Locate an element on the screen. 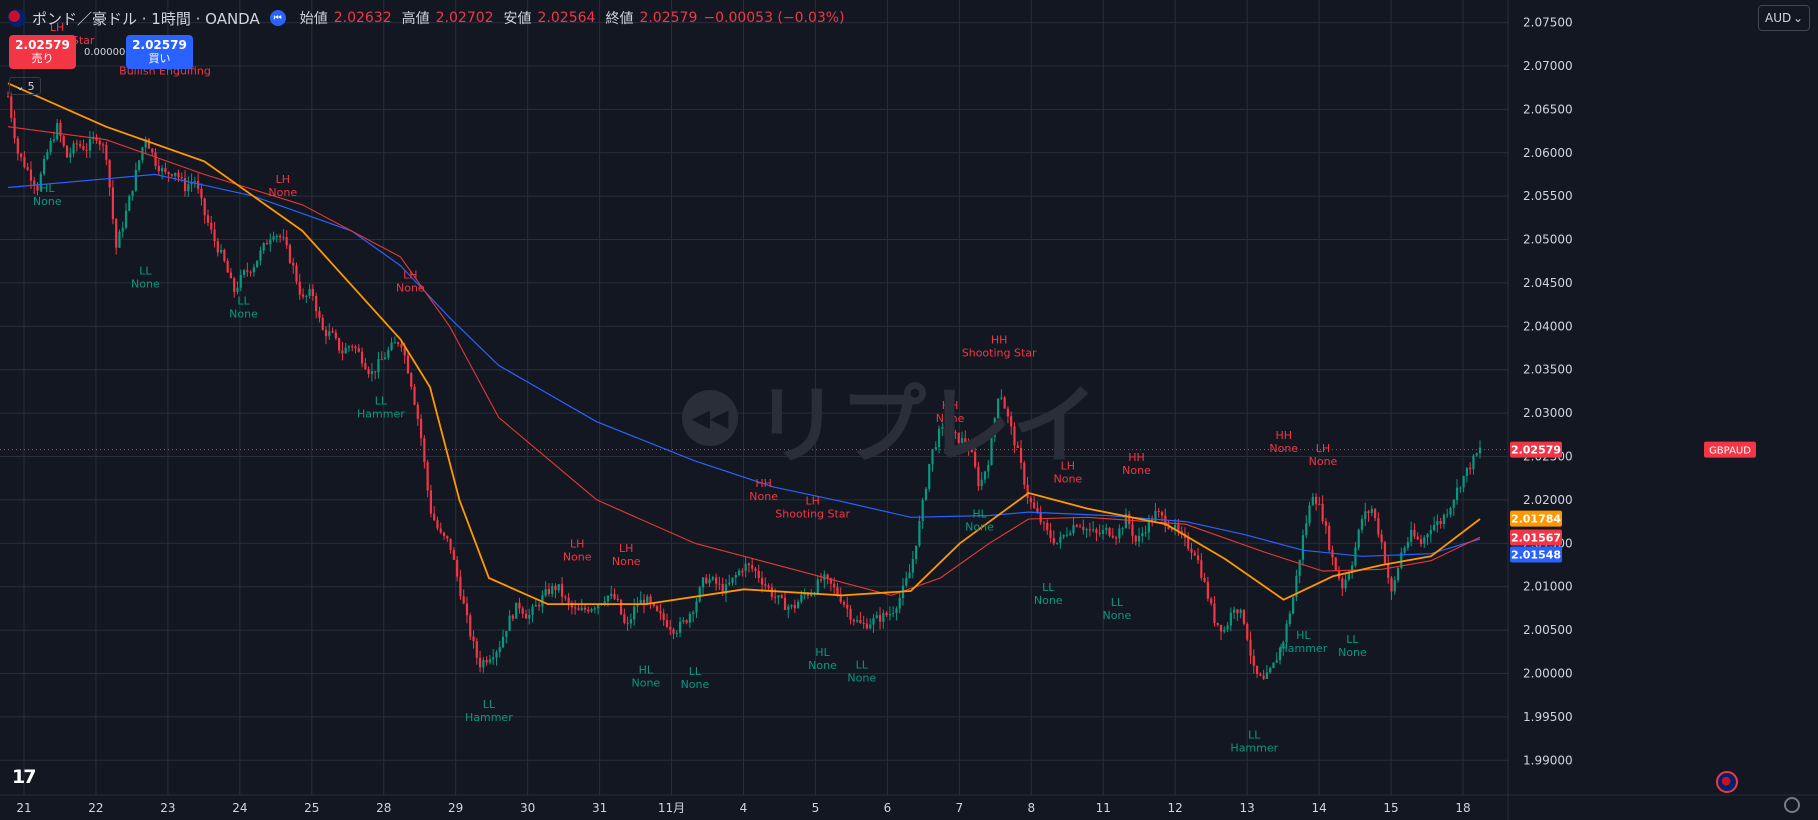 The width and height of the screenshot is (1818, 820). symbol-title: ポンド／豪ドル · 1時間 · OANDA is located at coordinates (146, 18).